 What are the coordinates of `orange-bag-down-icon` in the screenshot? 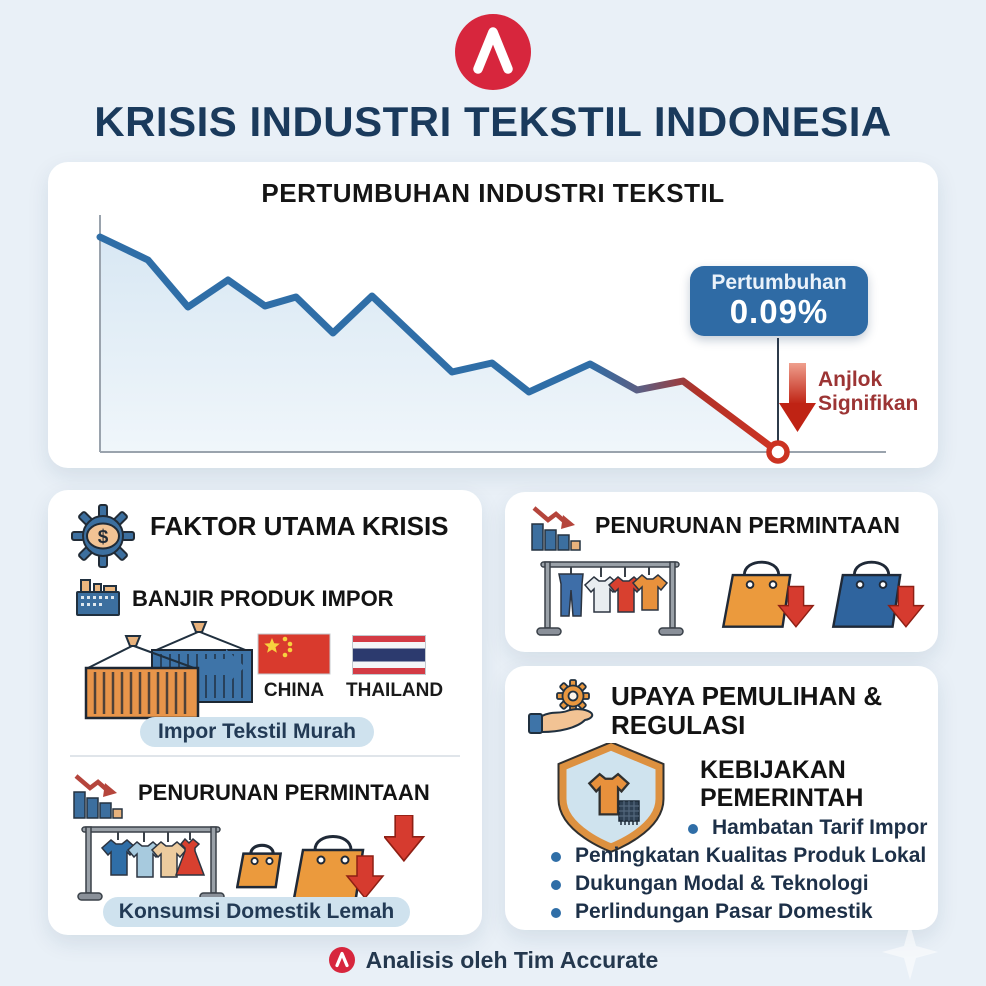 It's located at (768, 594).